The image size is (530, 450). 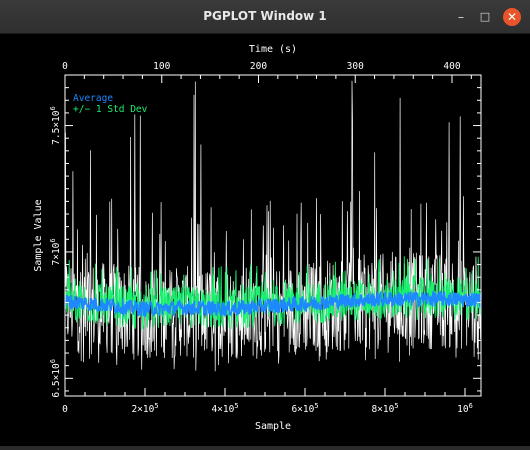 What do you see at coordinates (38, 235) in the screenshot?
I see `y-axis-title: Sample Value` at bounding box center [38, 235].